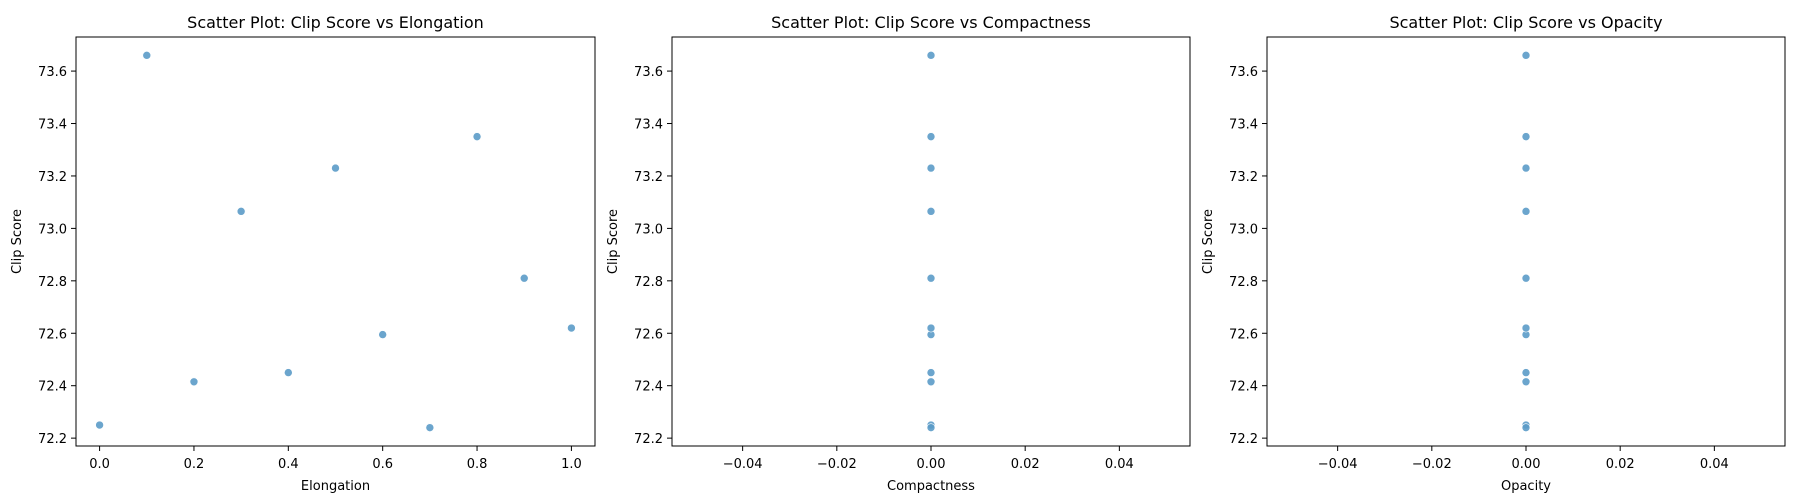 The width and height of the screenshot is (1800, 504). What do you see at coordinates (335, 22) in the screenshot?
I see `chart-title: Scatter Plot: Clip Score vs Elongation` at bounding box center [335, 22].